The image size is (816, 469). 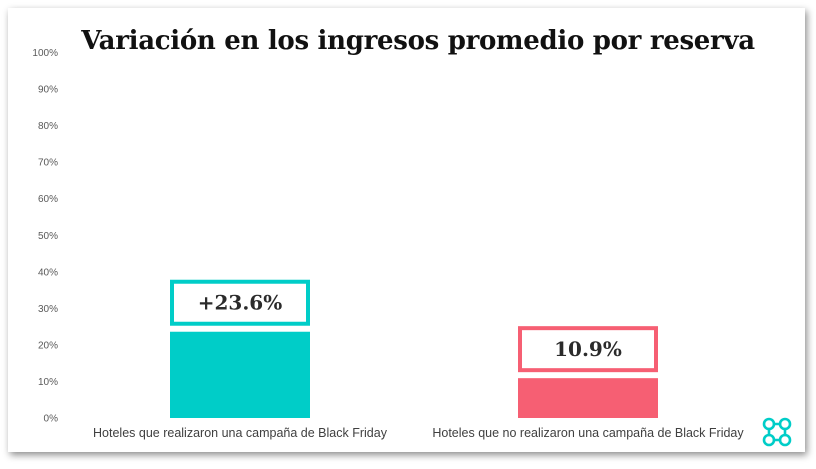 I want to click on y-tick-label: 70%, so click(x=48, y=163).